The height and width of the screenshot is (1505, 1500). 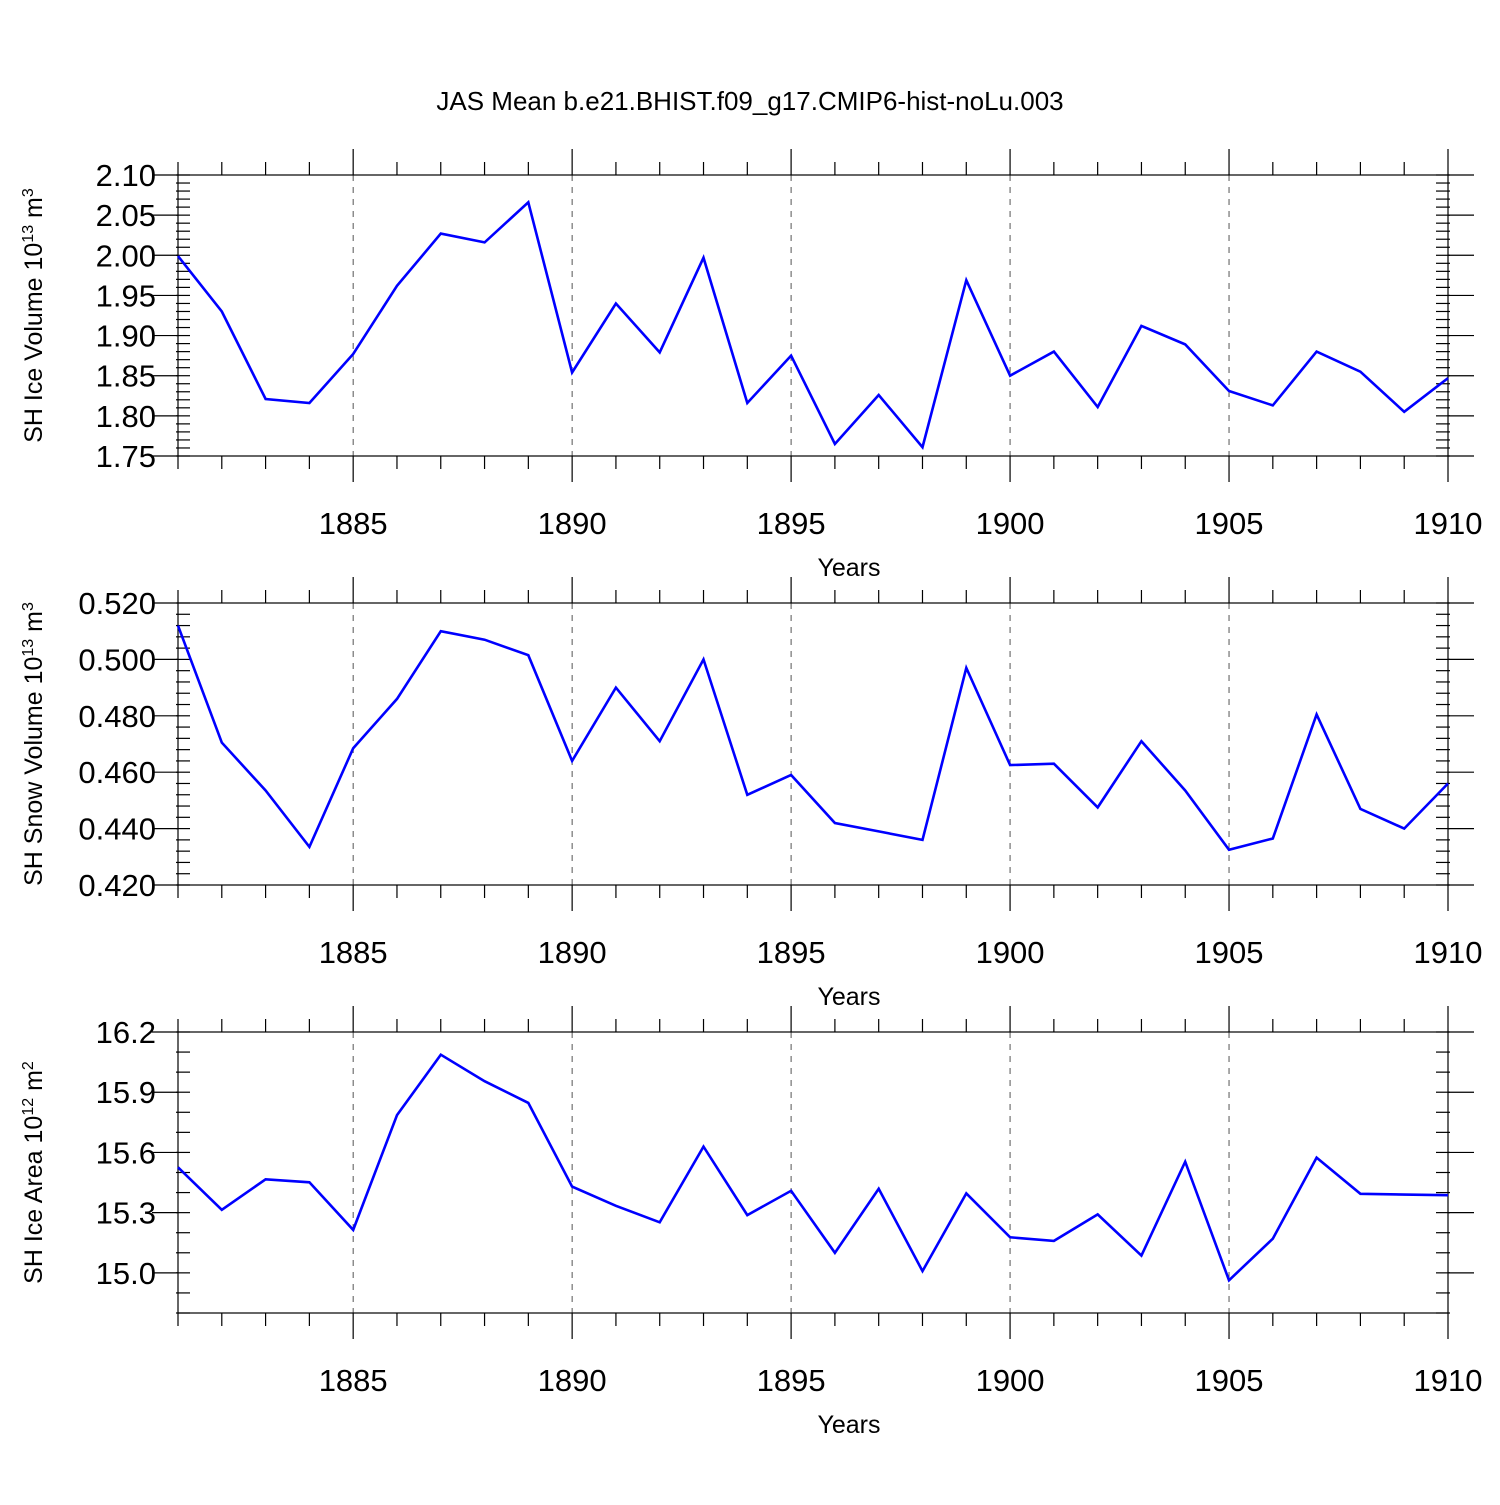 I want to click on y-tick-label: 15.3, so click(x=126, y=1213).